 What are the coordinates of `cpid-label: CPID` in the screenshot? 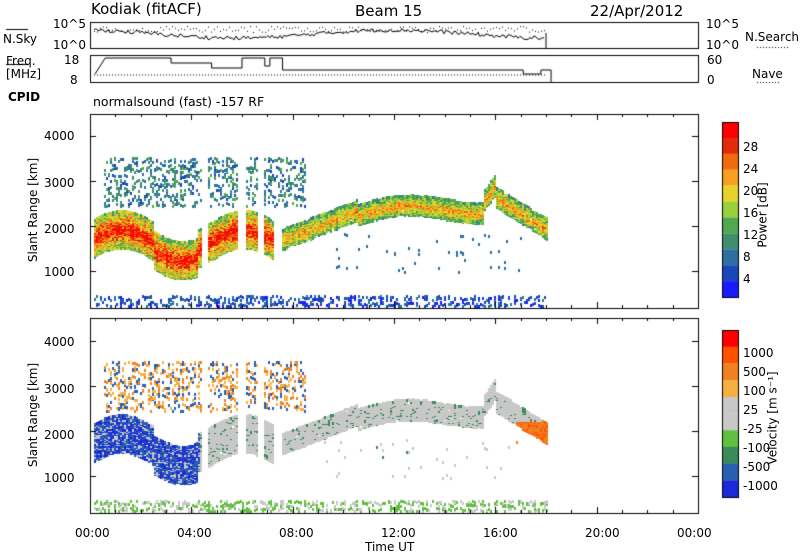 It's located at (24, 97).